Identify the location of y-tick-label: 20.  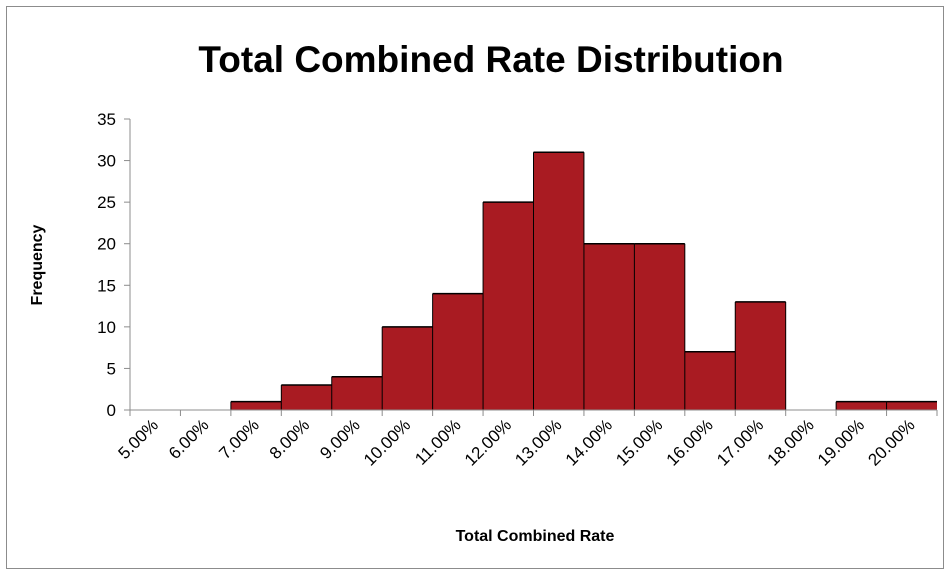
(106, 244).